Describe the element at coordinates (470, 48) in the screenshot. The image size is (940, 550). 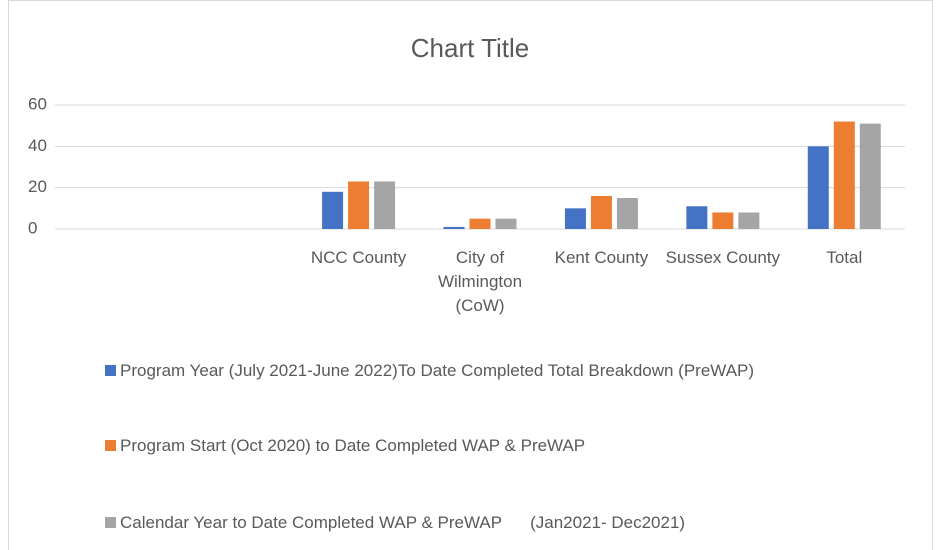
I see `chart-title: Chart Title` at that location.